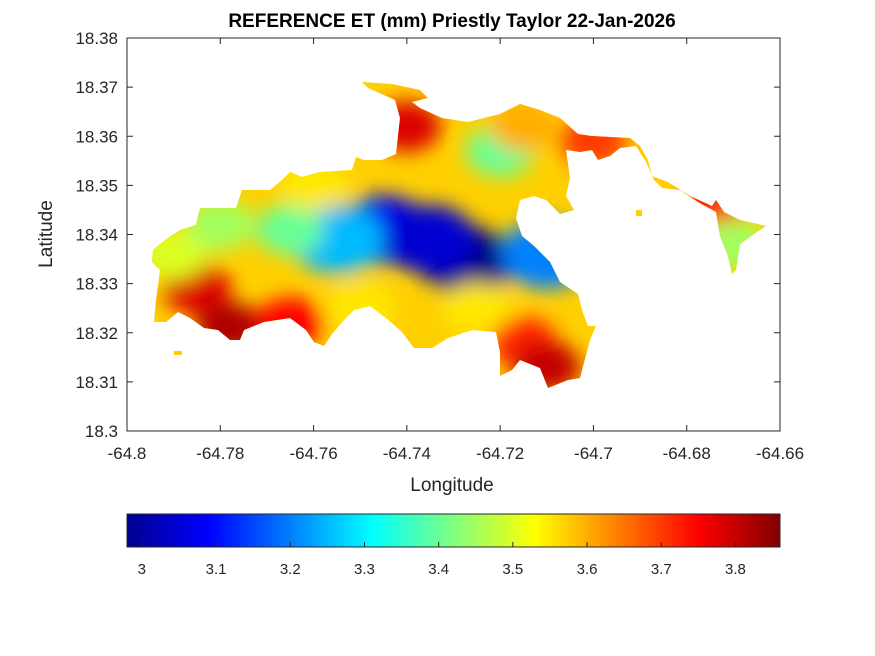  Describe the element at coordinates (142, 569) in the screenshot. I see `colorbar-tick-label: 3` at that location.